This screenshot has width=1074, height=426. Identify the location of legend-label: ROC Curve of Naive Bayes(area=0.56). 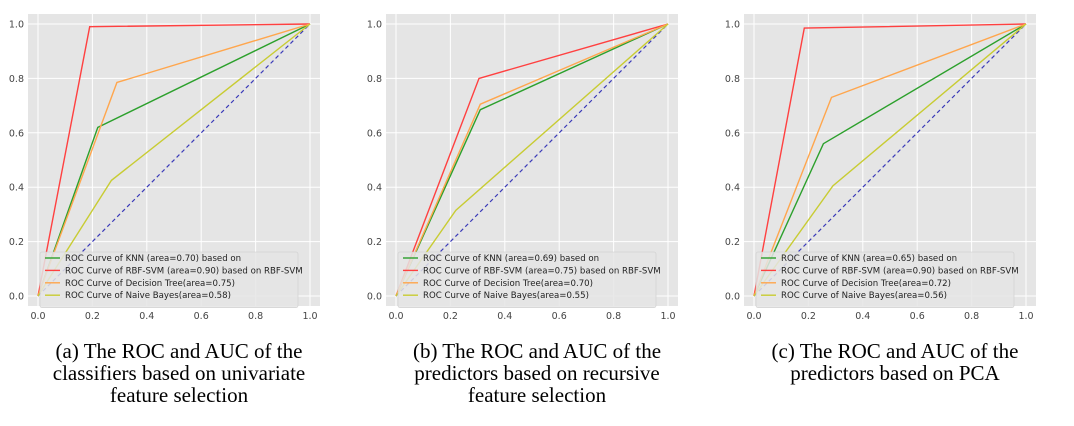
(864, 296).